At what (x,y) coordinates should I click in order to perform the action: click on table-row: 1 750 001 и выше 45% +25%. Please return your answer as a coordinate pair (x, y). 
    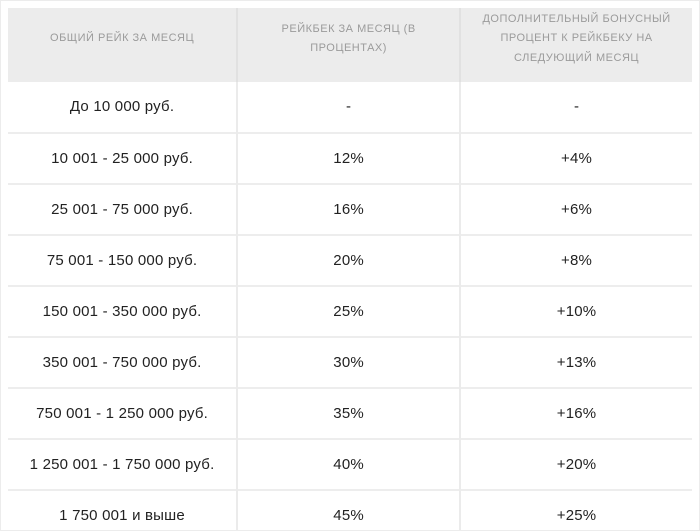
    Looking at the image, I should click on (350, 509).